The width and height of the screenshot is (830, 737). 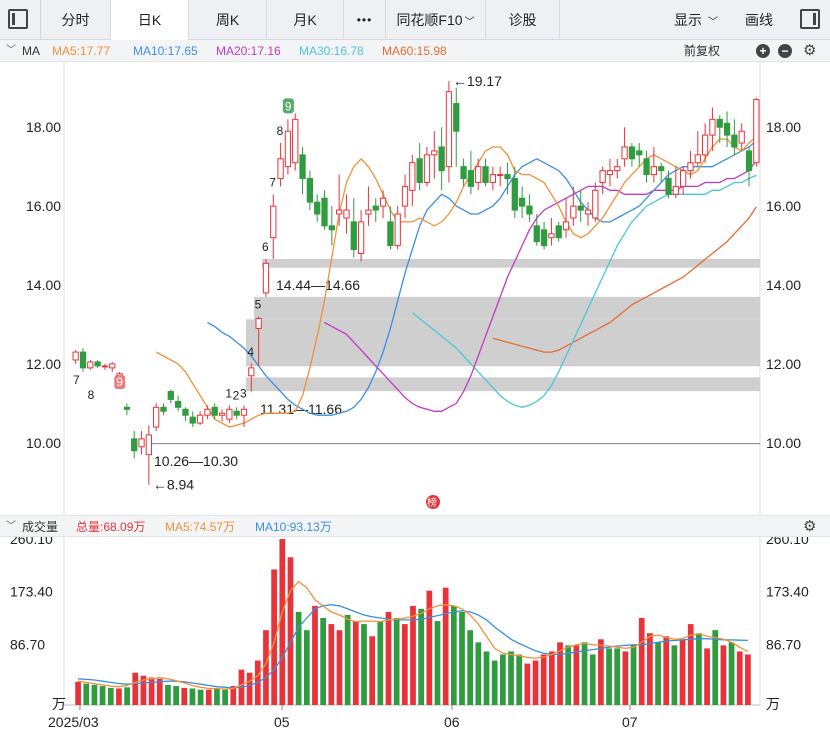 I want to click on volume-label: 成交量, so click(x=40, y=527).